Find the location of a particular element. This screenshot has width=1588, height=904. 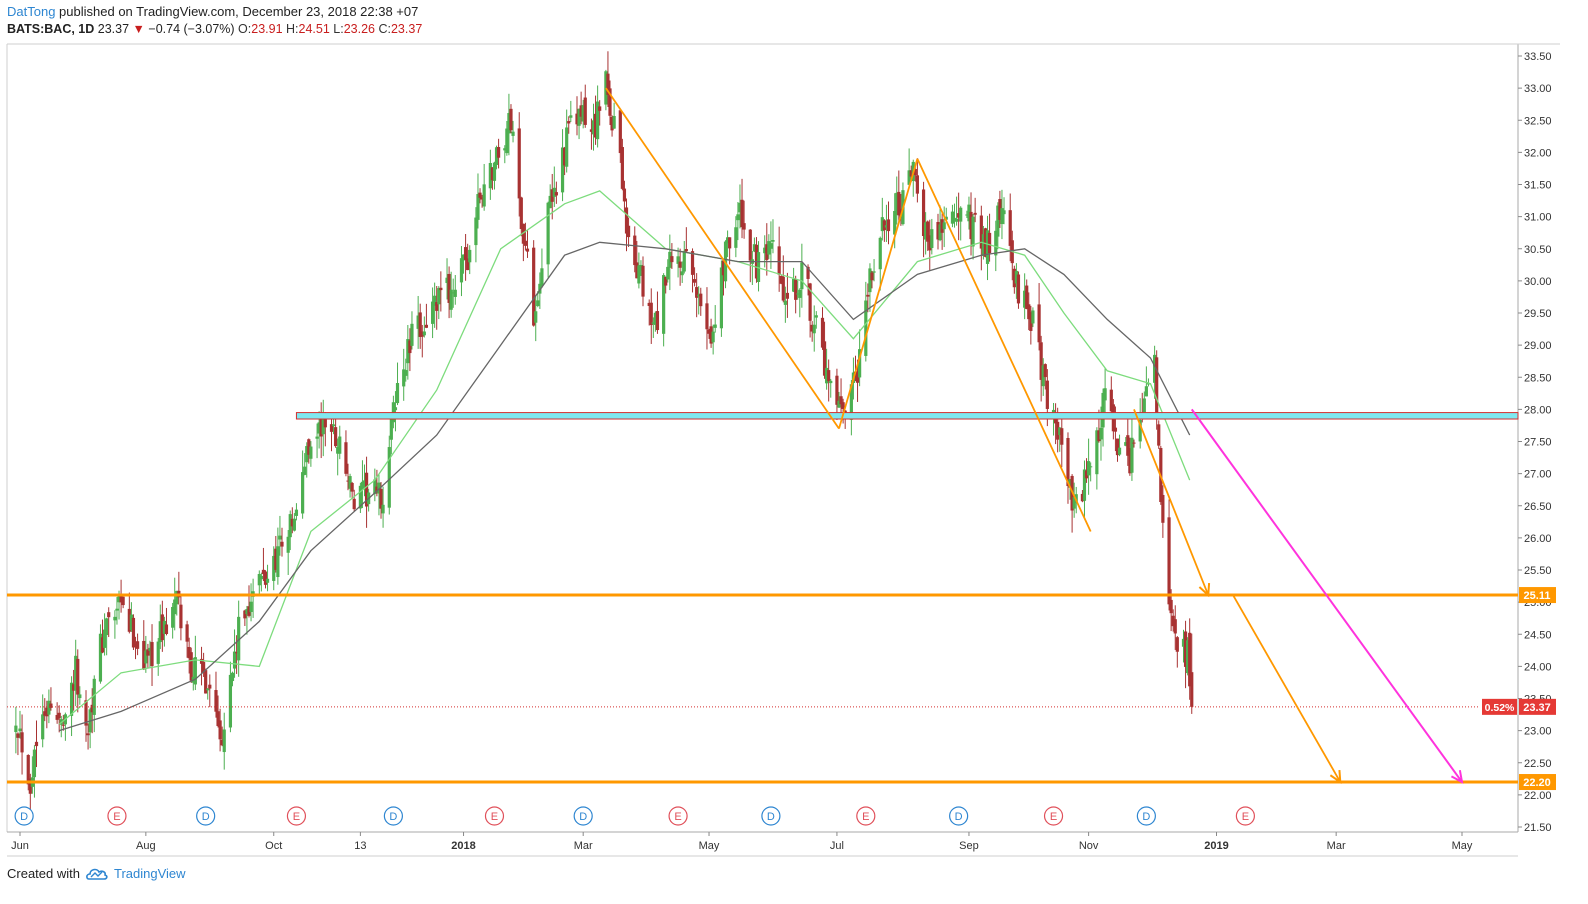

dividend-marker is located at coordinates (393, 816).